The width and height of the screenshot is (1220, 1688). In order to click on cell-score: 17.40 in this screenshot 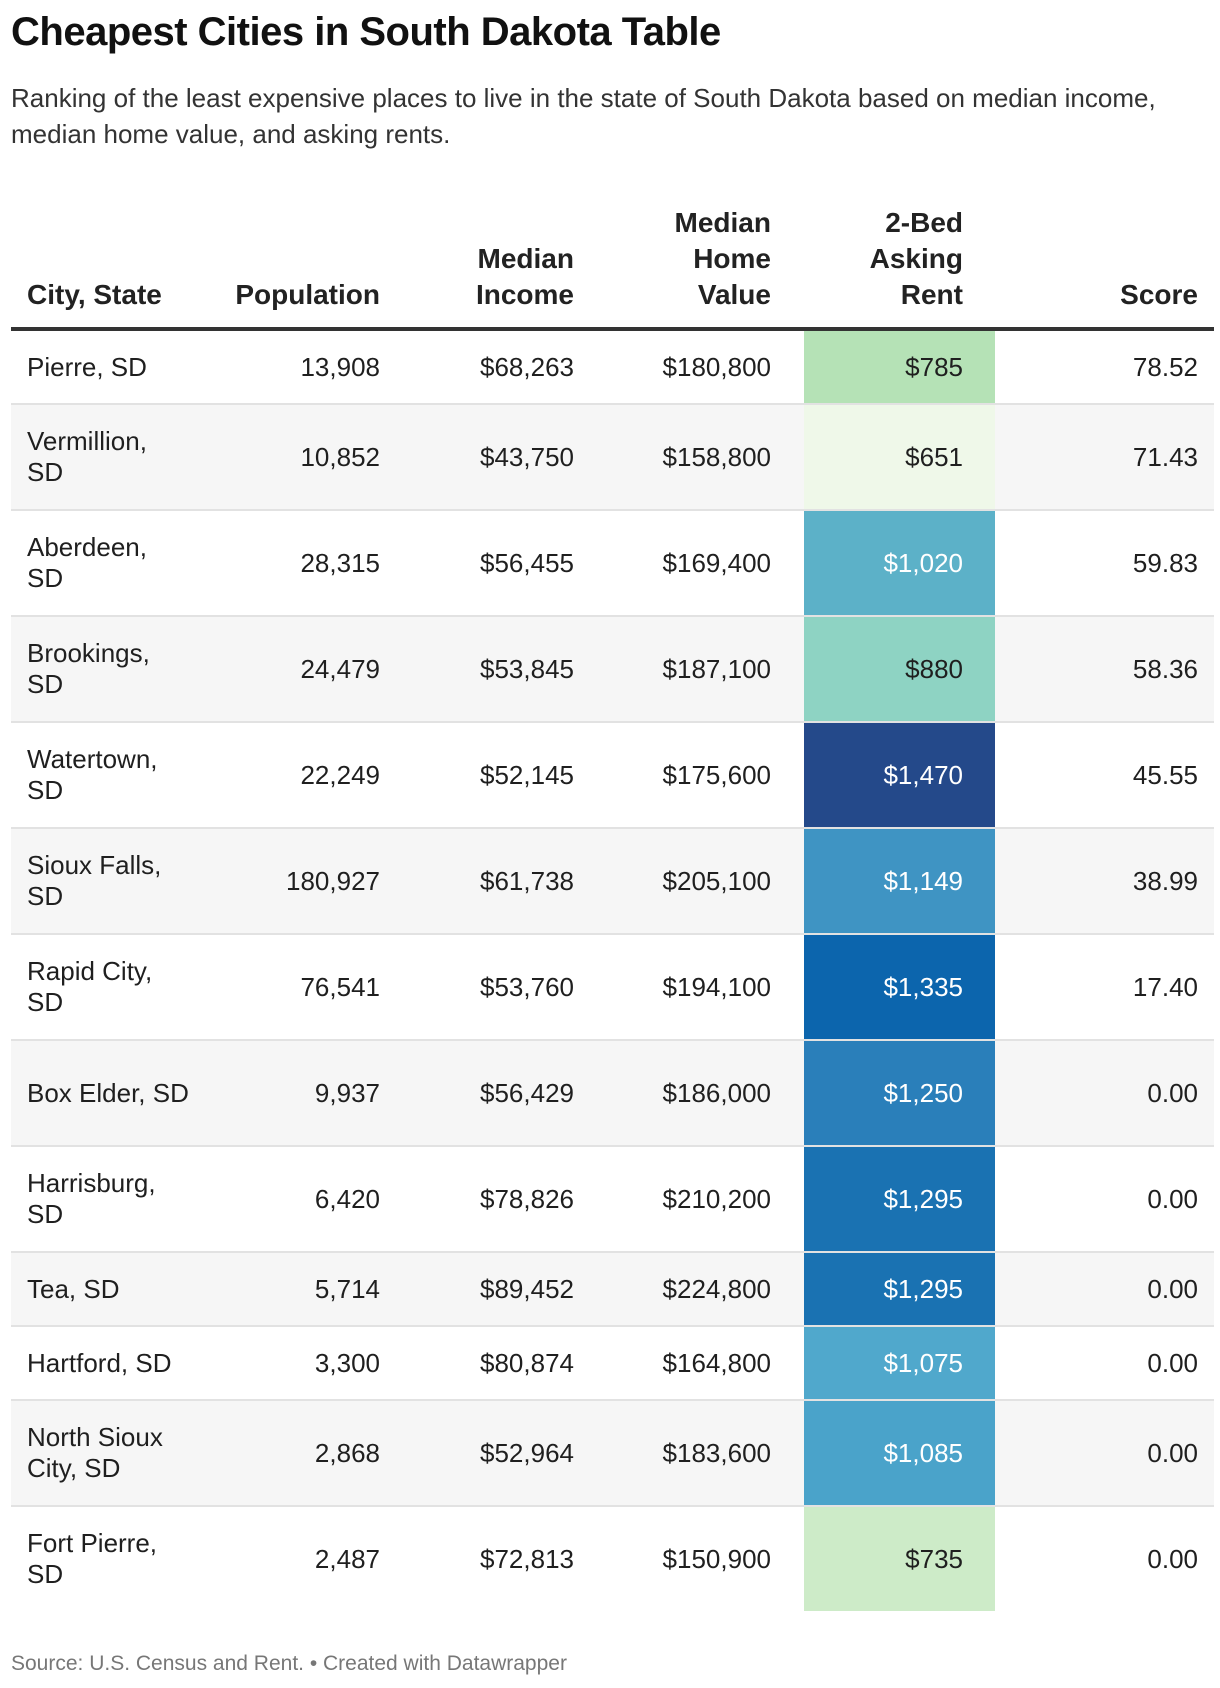, I will do `click(1104, 987)`.